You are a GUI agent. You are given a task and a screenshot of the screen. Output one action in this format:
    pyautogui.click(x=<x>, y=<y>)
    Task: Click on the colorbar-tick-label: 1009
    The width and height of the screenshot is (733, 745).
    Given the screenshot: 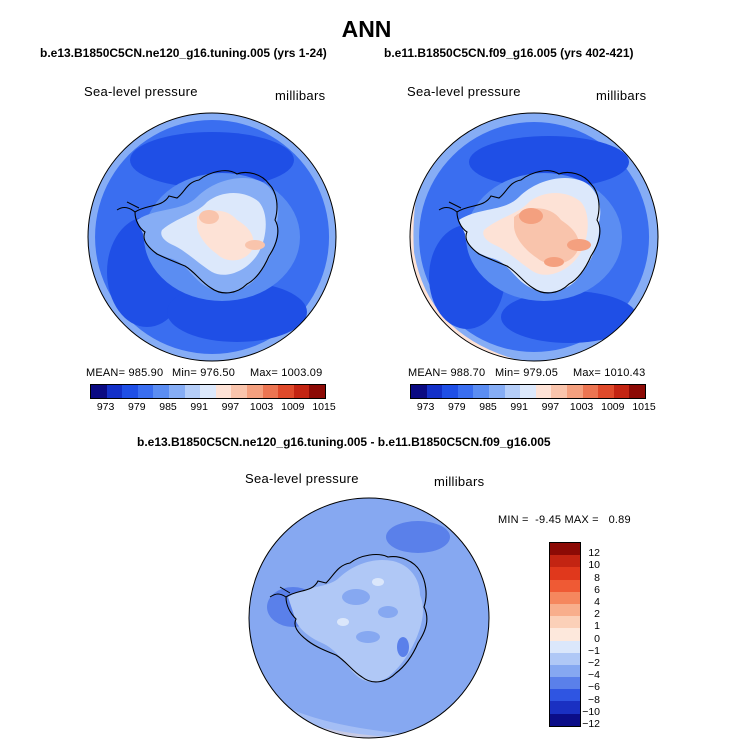 What is the action you would take?
    pyautogui.click(x=613, y=407)
    